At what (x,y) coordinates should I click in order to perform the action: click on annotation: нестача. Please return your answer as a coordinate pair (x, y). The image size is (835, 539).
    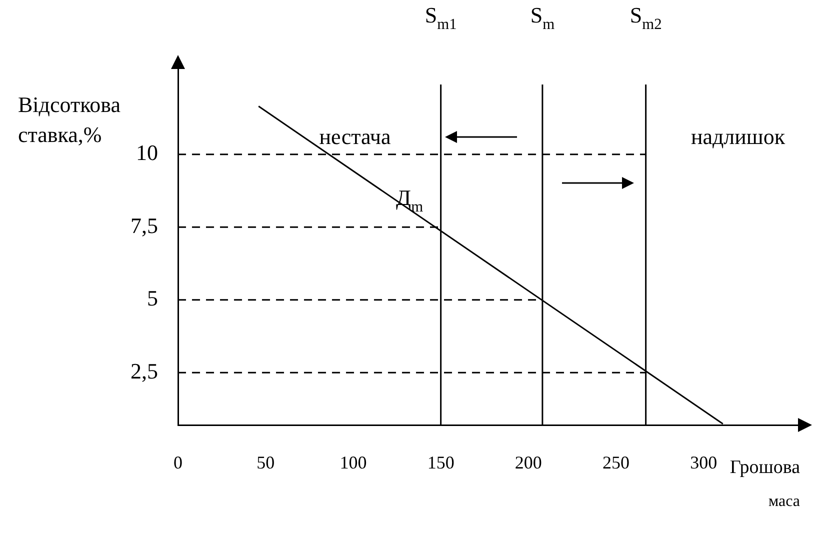
    Looking at the image, I should click on (355, 136).